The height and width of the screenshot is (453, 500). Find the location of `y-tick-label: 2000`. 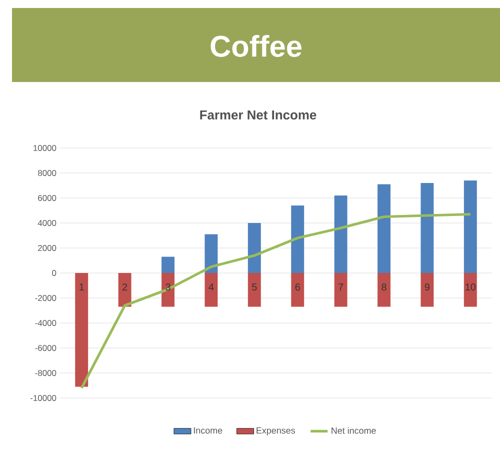

y-tick-label: 2000 is located at coordinates (47, 248).